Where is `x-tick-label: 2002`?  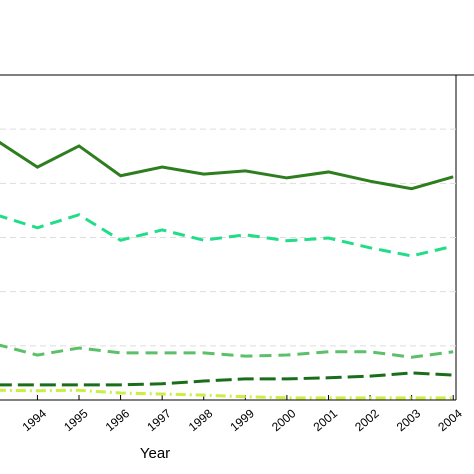
x-tick-label: 2002 is located at coordinates (367, 420).